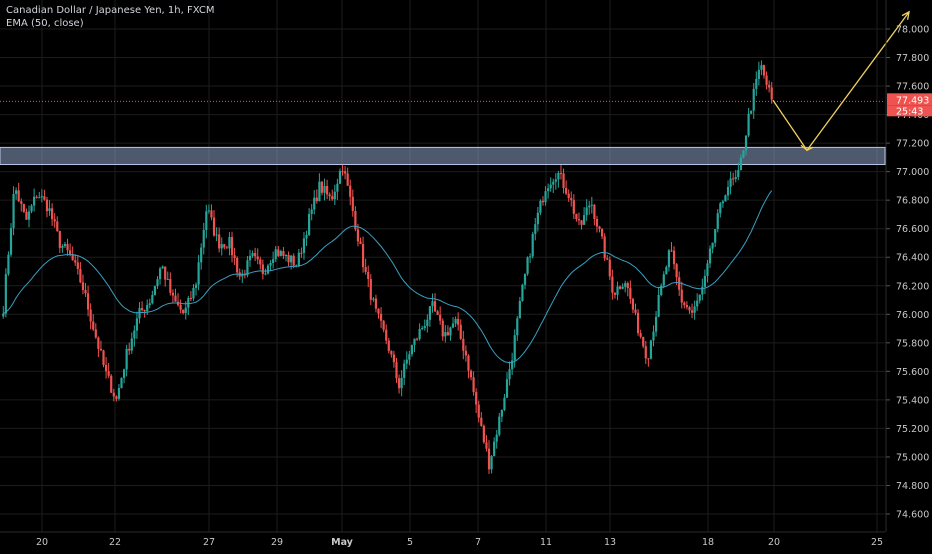  What do you see at coordinates (209, 542) in the screenshot?
I see `x-tick-label: 27` at bounding box center [209, 542].